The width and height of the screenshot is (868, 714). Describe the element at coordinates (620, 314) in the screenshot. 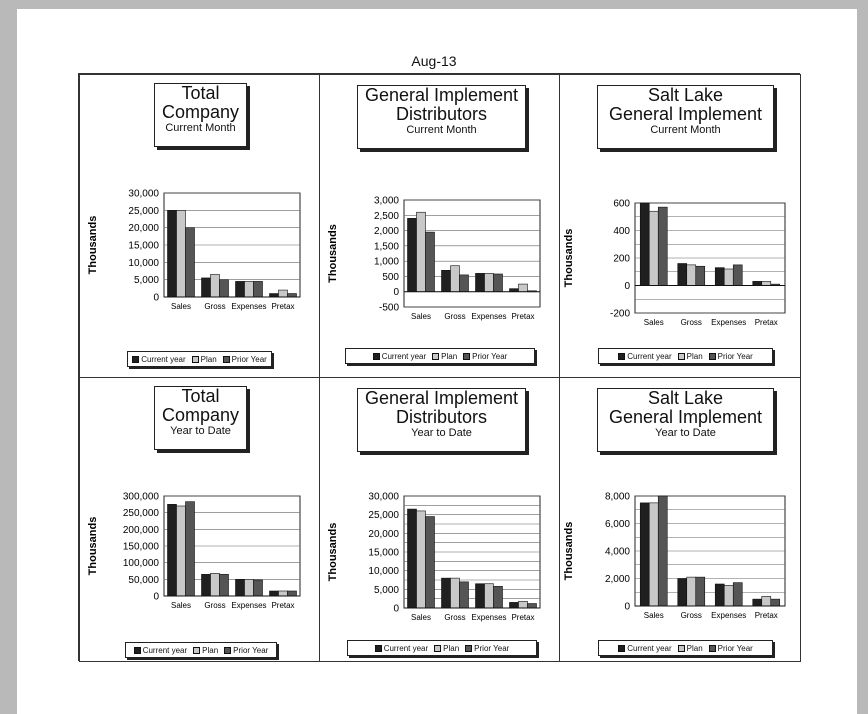

I see `y-tick-label: -200` at that location.